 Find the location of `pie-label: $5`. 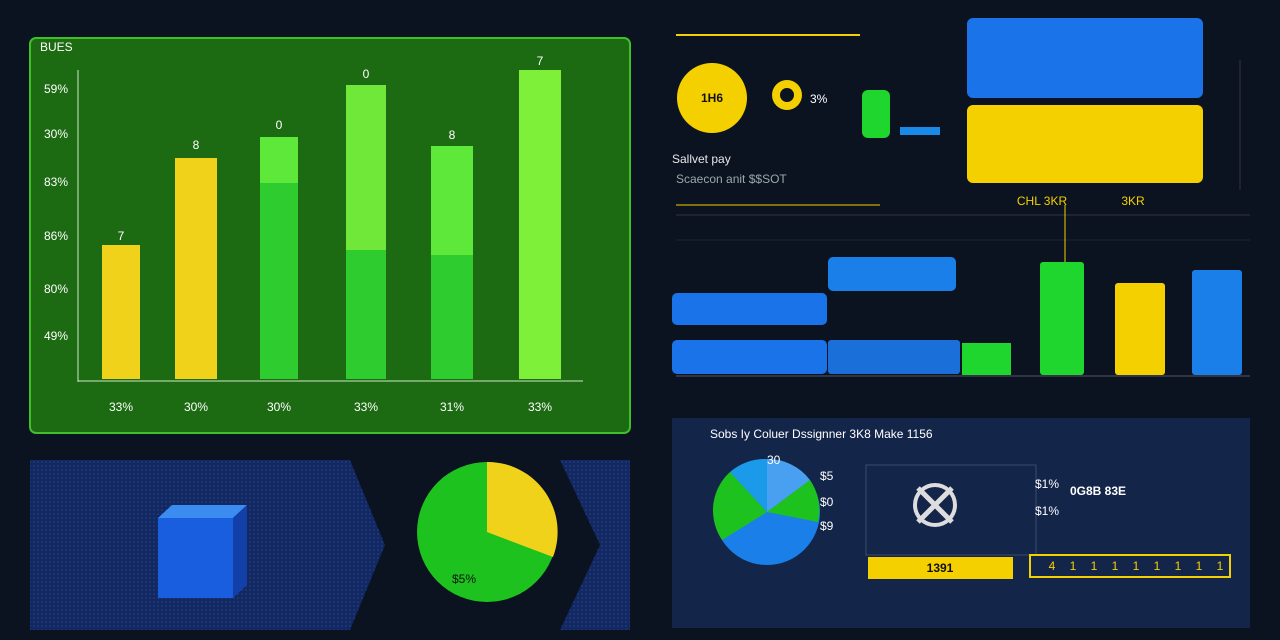

pie-label: $5 is located at coordinates (827, 476).